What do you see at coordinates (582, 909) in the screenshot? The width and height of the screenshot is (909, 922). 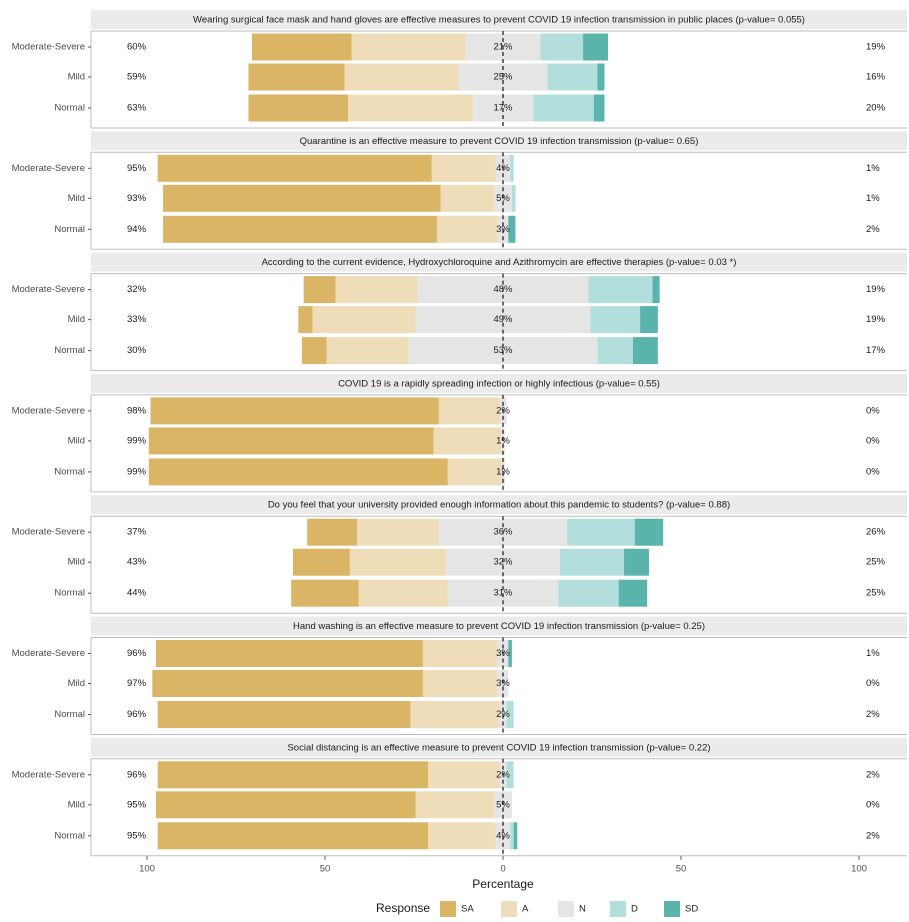 I see `legend-label-n: N` at bounding box center [582, 909].